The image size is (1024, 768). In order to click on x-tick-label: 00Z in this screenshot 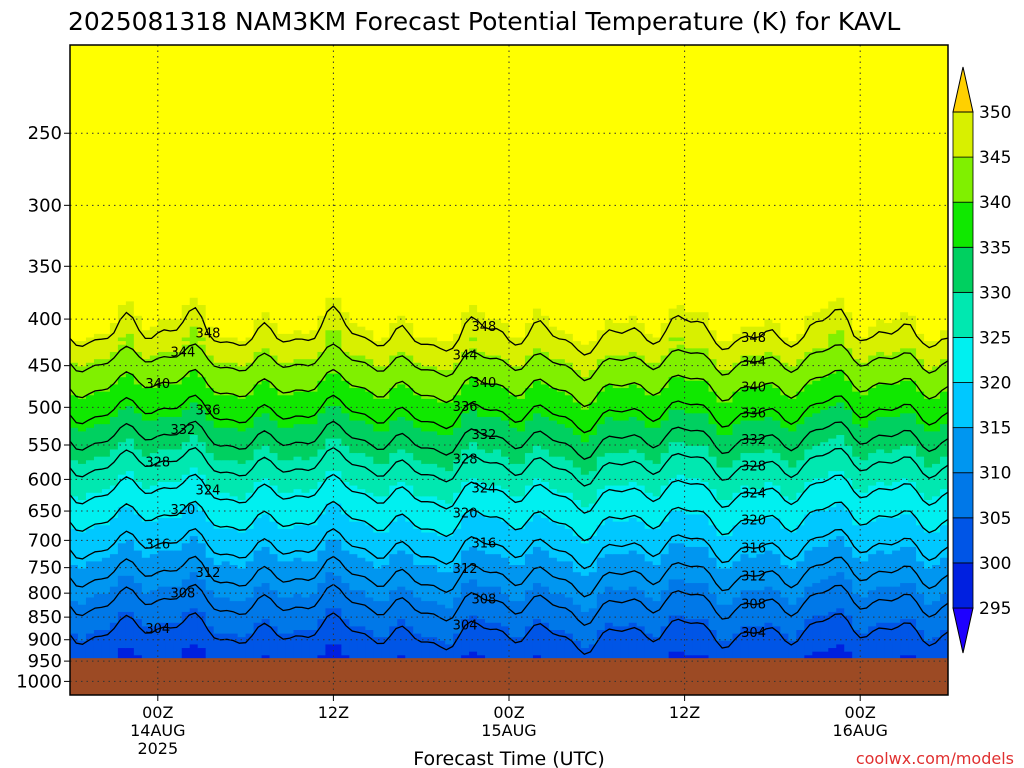, I will do `click(508, 712)`.